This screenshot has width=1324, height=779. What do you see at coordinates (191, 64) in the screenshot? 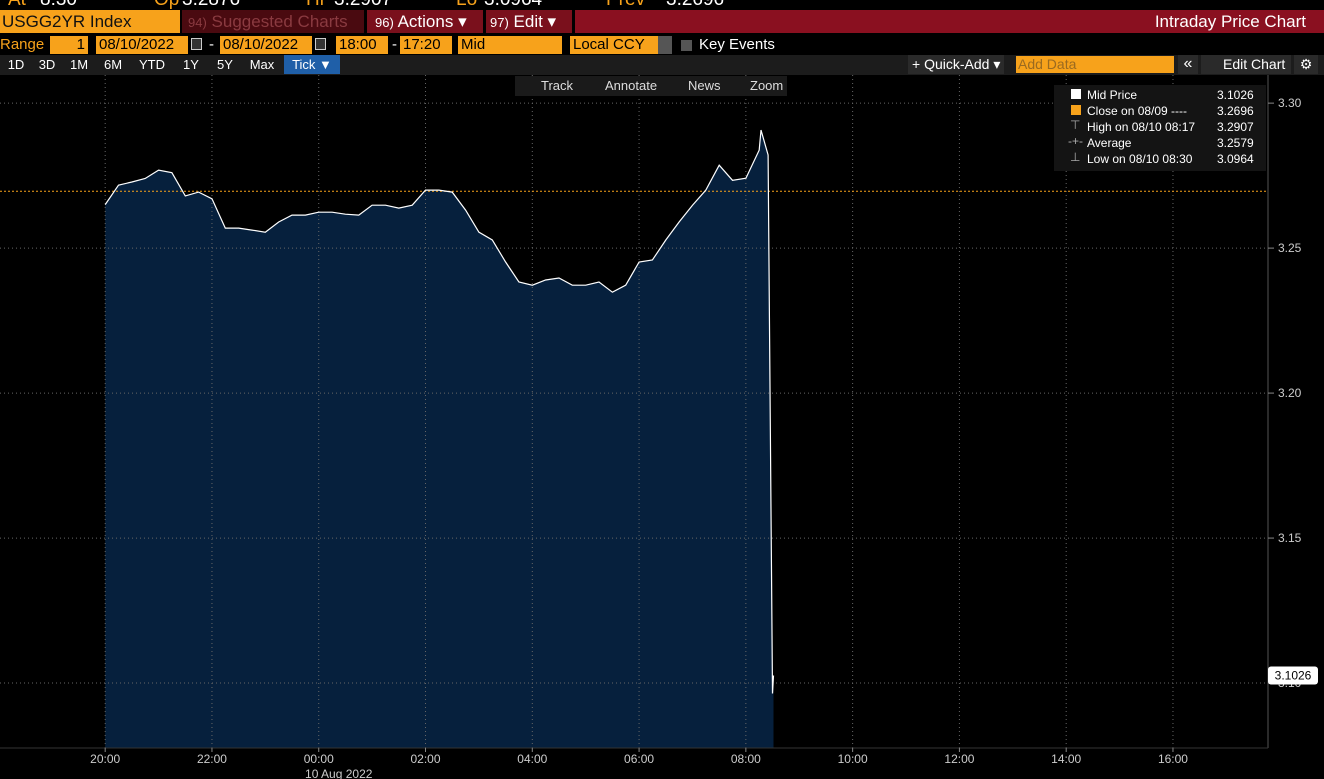
I see `period-button: 1Y` at bounding box center [191, 64].